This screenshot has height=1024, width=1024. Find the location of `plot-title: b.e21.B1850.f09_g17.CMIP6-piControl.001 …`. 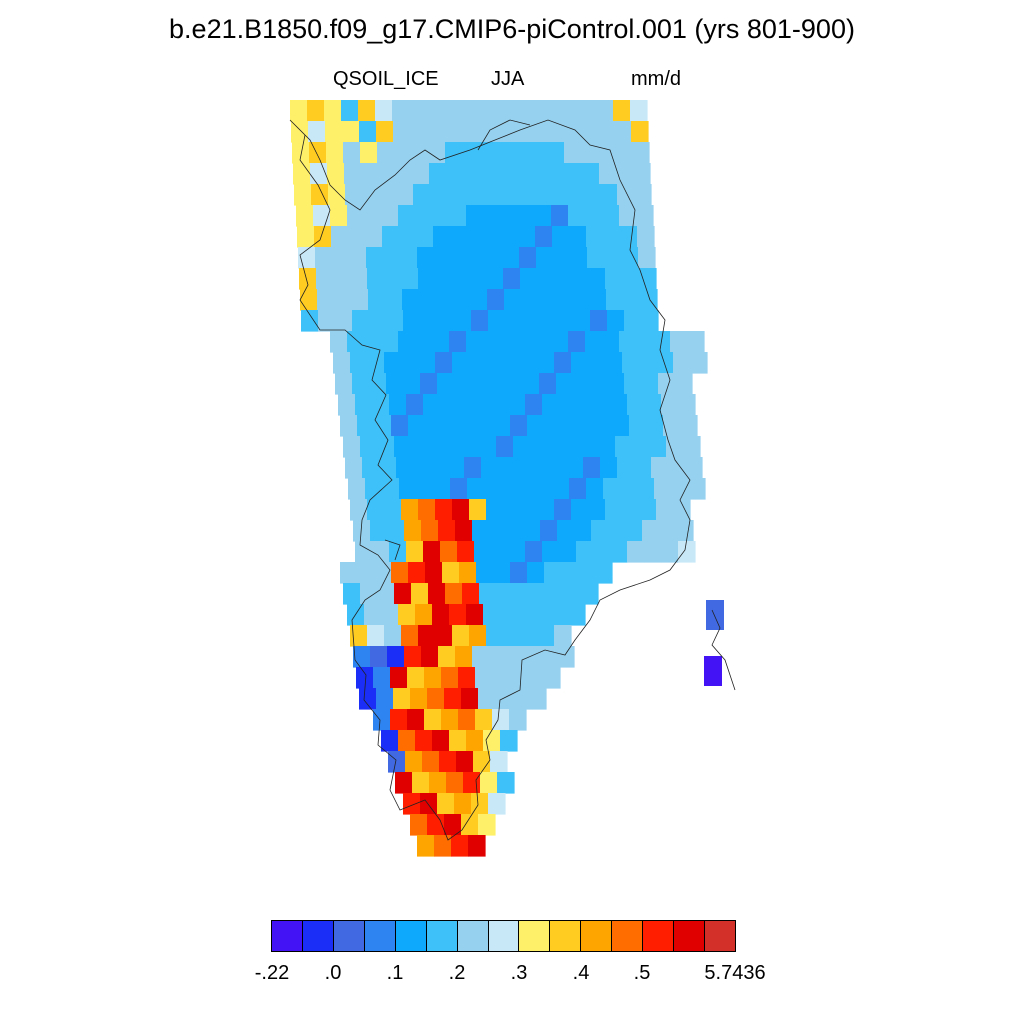

plot-title: b.e21.B1850.f09_g17.CMIP6-piControl.001 … is located at coordinates (512, 29).